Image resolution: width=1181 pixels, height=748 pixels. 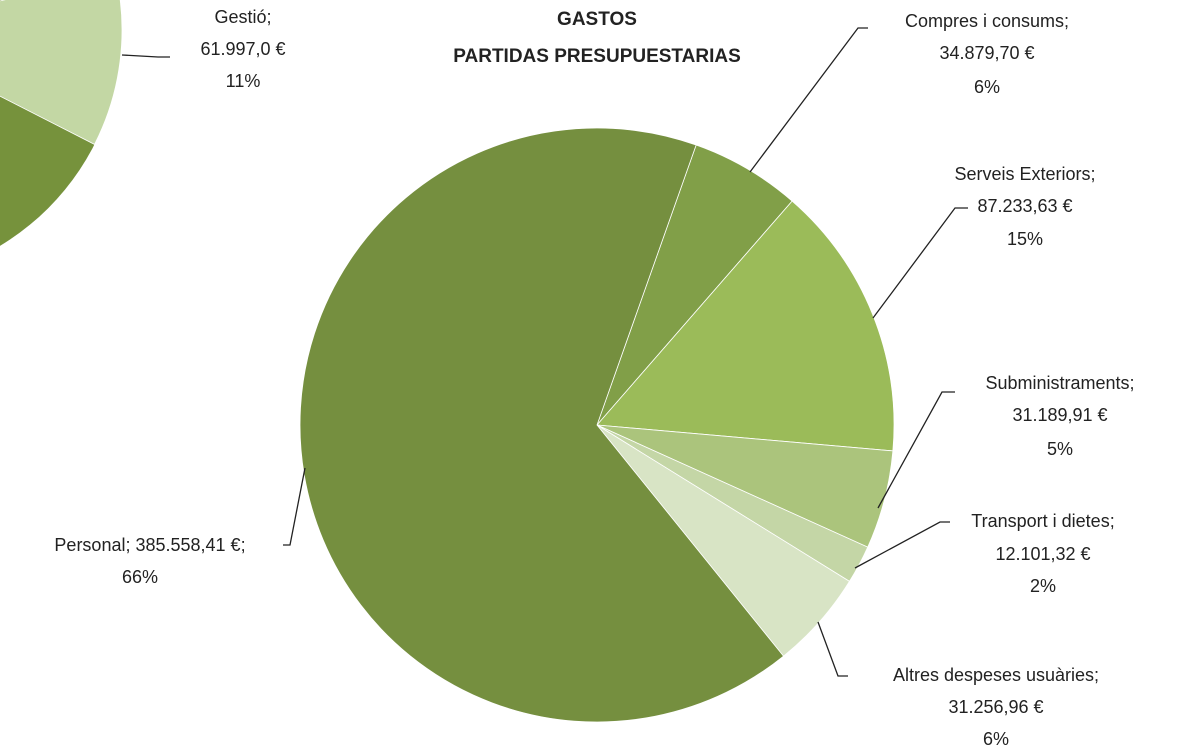 I want to click on data-label: 31.189,91 €, so click(x=1059, y=415).